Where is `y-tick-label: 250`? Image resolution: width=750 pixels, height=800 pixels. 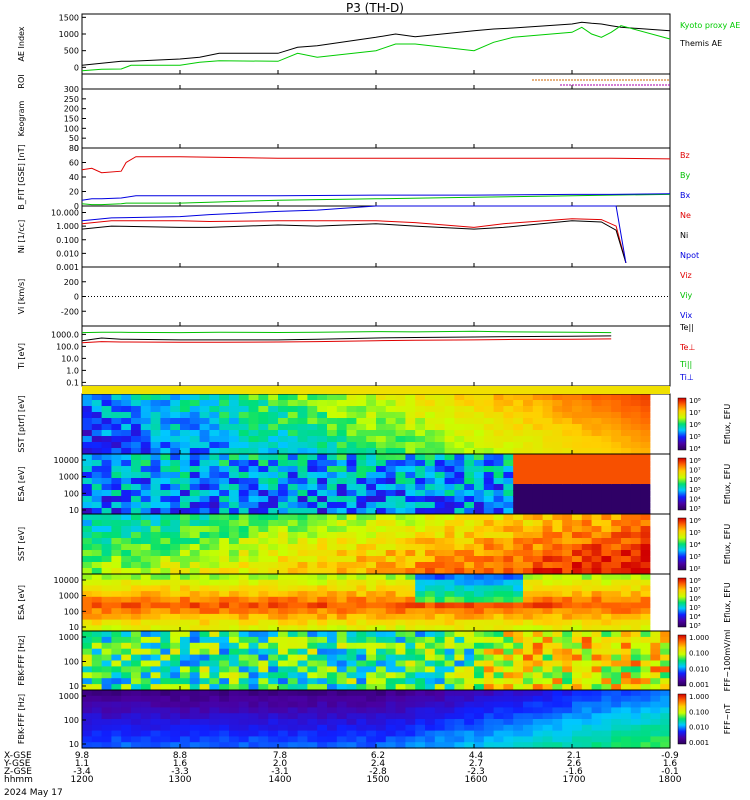 y-tick-label: 250 is located at coordinates (71, 99).